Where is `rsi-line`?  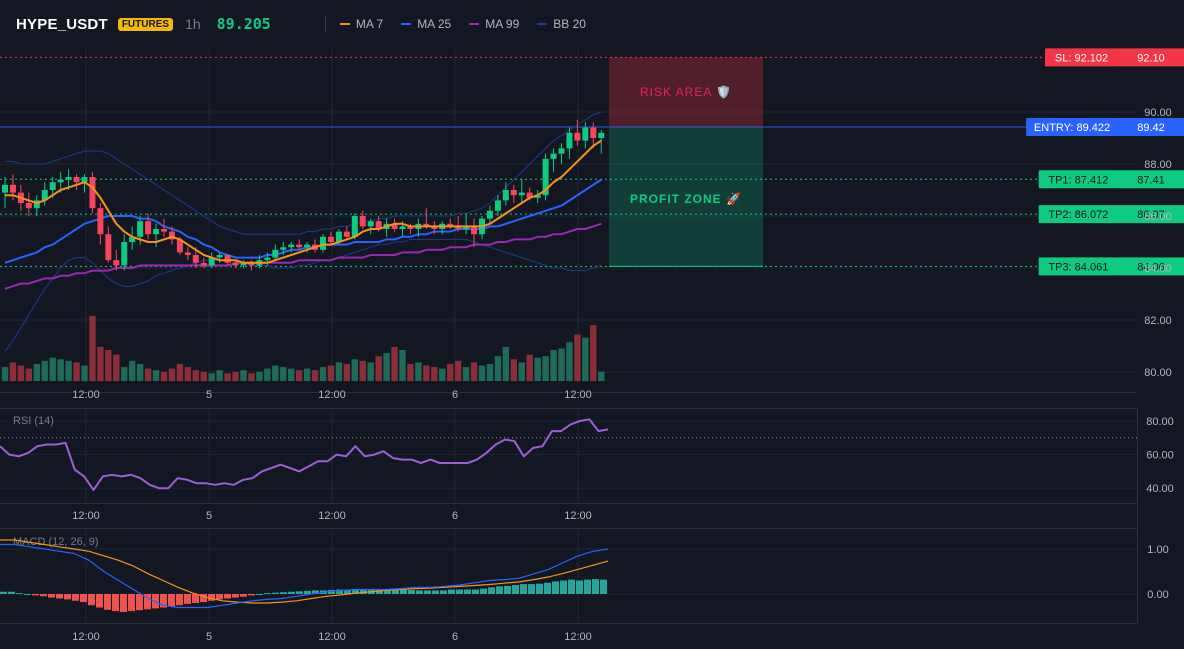 rsi-line is located at coordinates (304, 454).